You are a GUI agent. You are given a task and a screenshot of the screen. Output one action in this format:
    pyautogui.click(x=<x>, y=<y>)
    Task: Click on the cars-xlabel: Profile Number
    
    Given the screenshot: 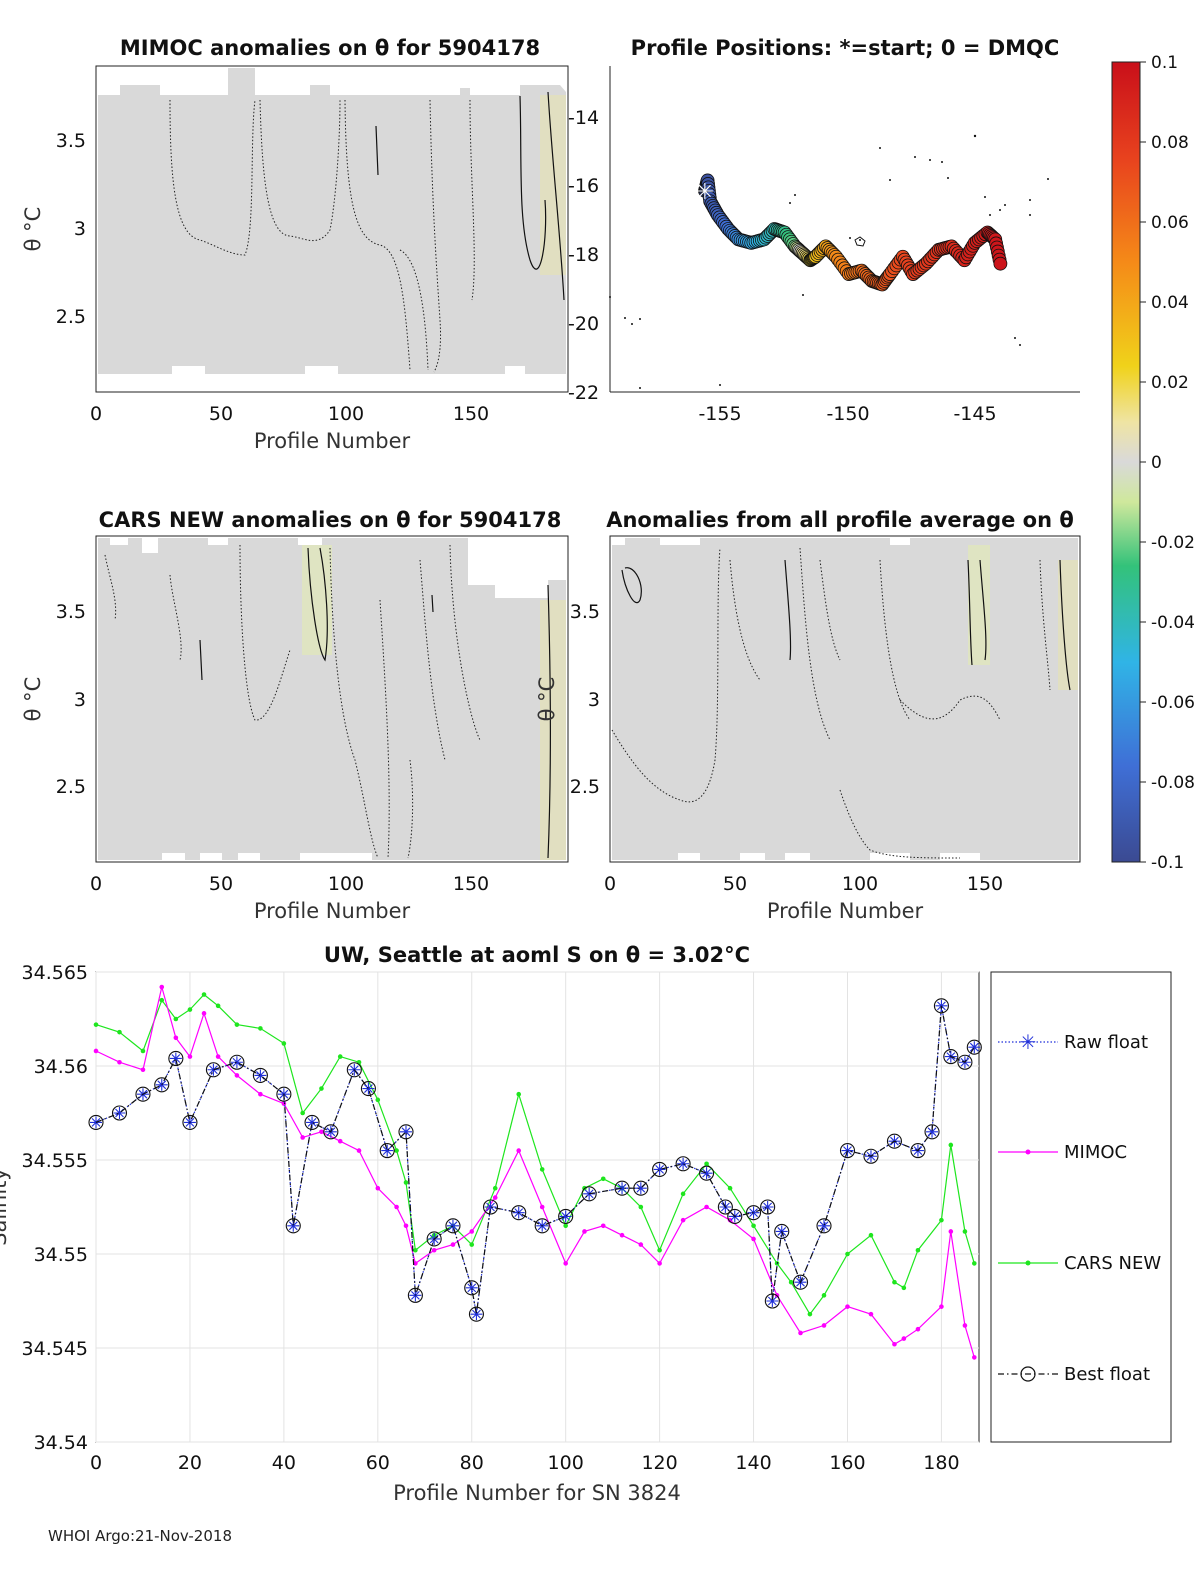 What is the action you would take?
    pyautogui.click(x=332, y=911)
    